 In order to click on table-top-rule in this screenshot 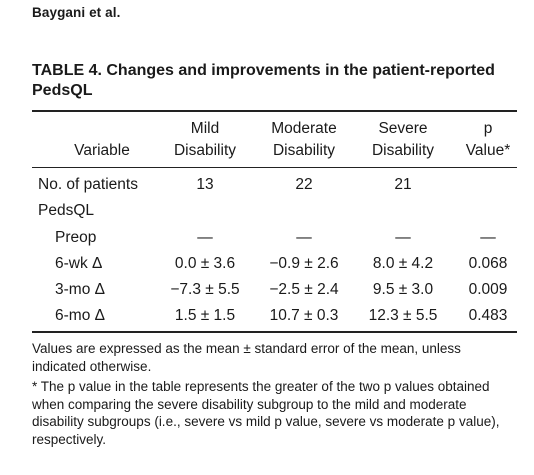, I will do `click(274, 111)`.